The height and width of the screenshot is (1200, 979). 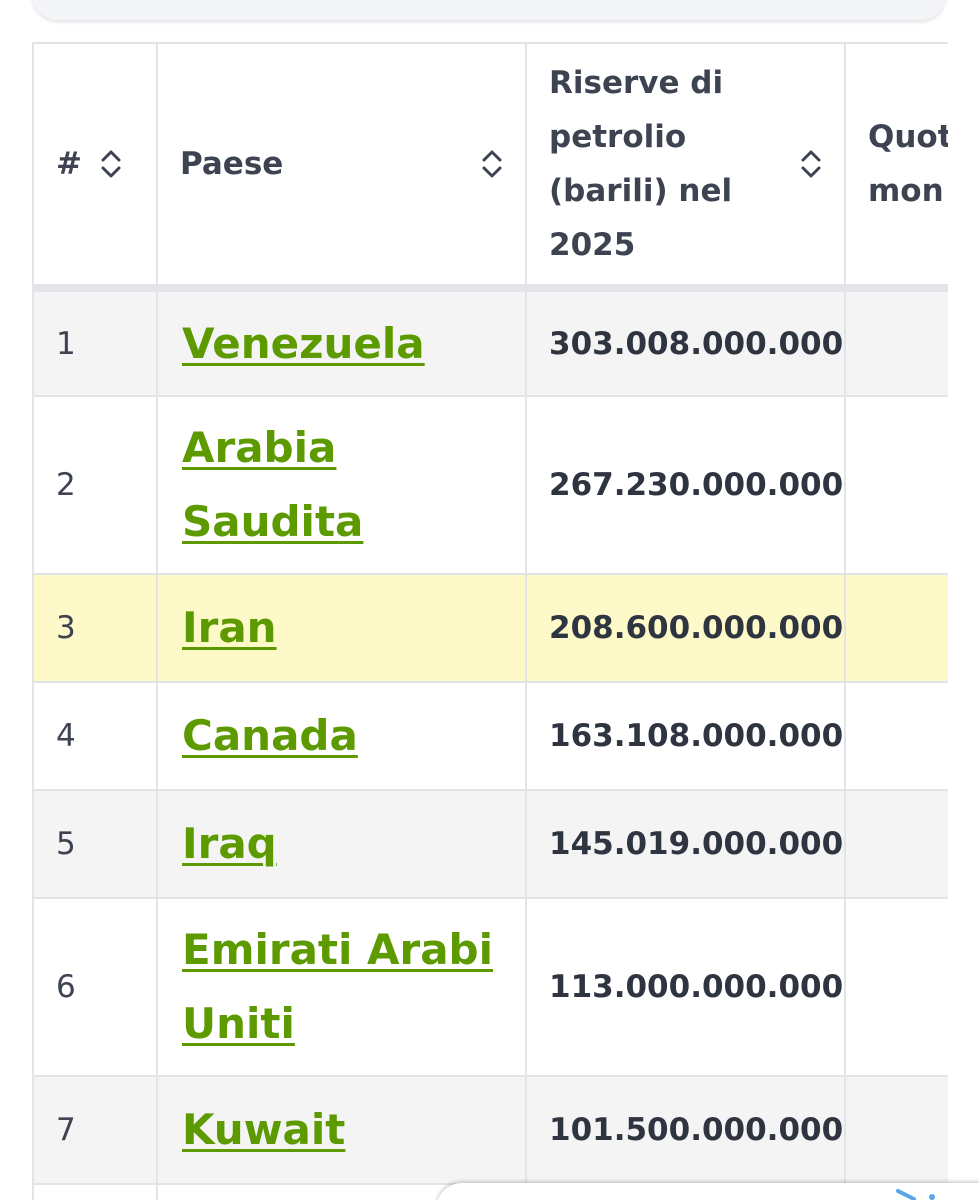 What do you see at coordinates (342, 628) in the screenshot?
I see `row-country-cell: Iran` at bounding box center [342, 628].